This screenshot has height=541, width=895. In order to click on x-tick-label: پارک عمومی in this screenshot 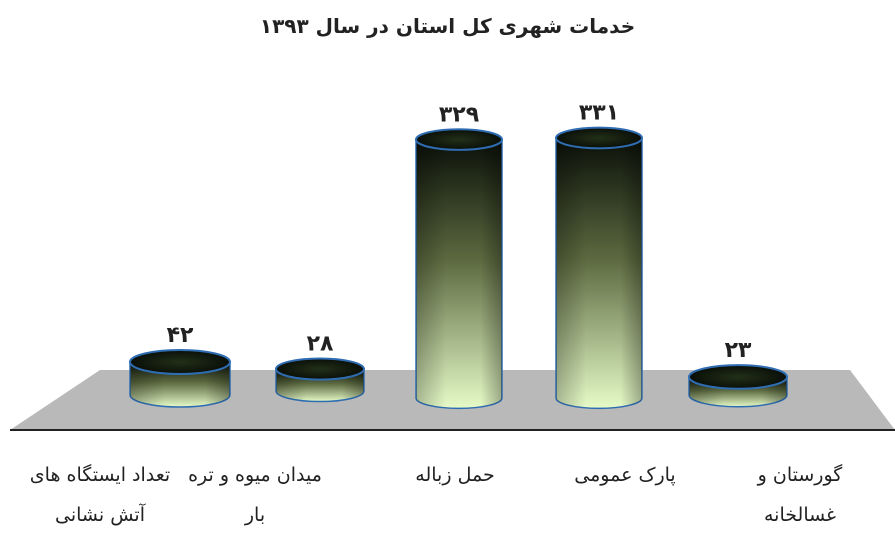, I will do `click(625, 475)`.